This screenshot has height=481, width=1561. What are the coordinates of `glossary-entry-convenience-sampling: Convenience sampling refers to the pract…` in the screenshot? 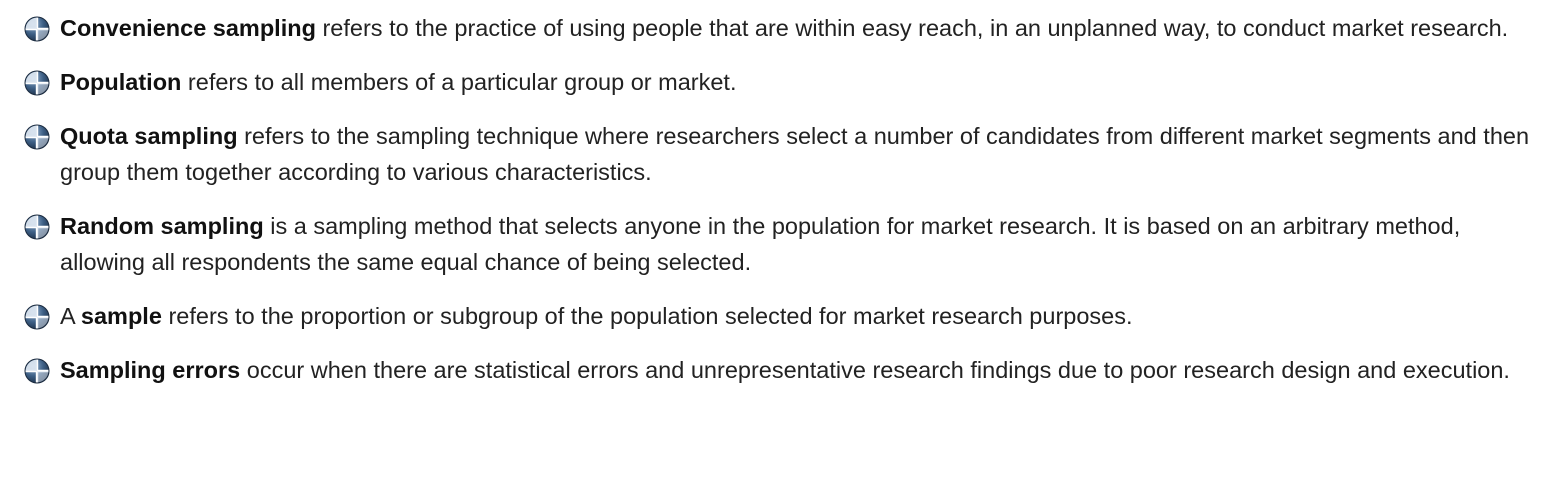 It's located at (782, 28).